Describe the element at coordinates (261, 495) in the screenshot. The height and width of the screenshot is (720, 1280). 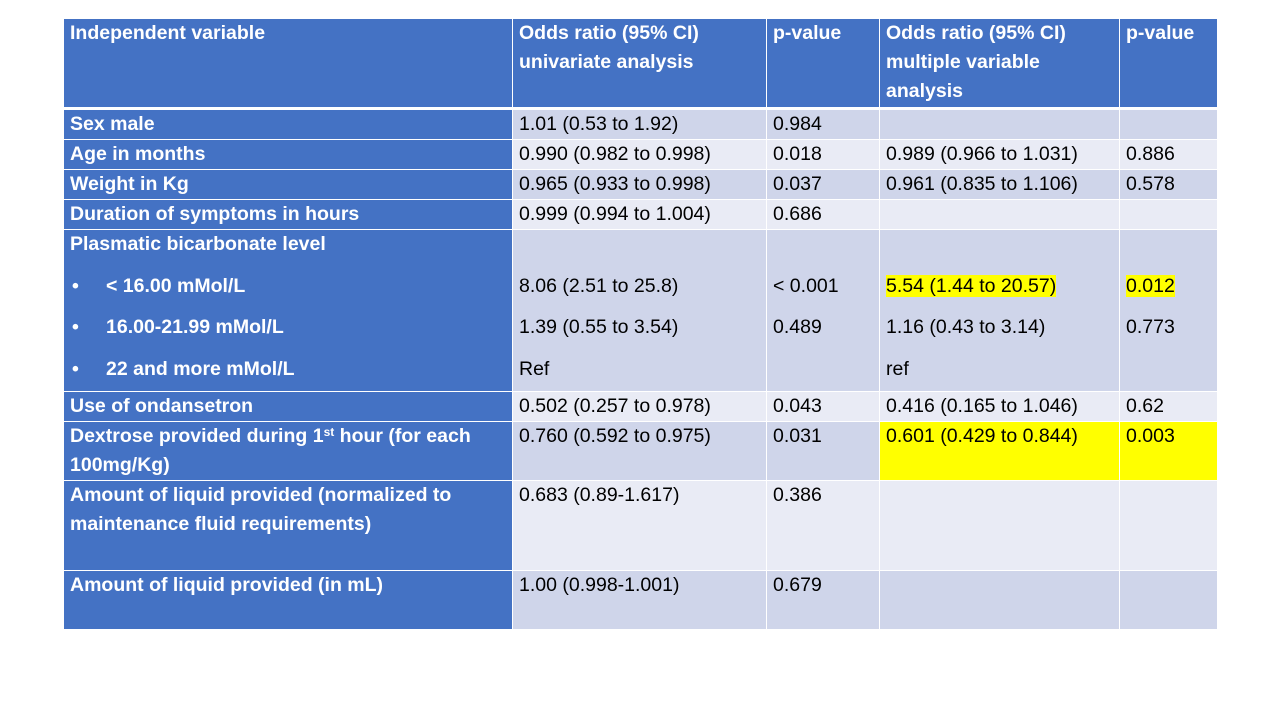
I see `label-line: Amount of liquid provided (normalized to` at that location.